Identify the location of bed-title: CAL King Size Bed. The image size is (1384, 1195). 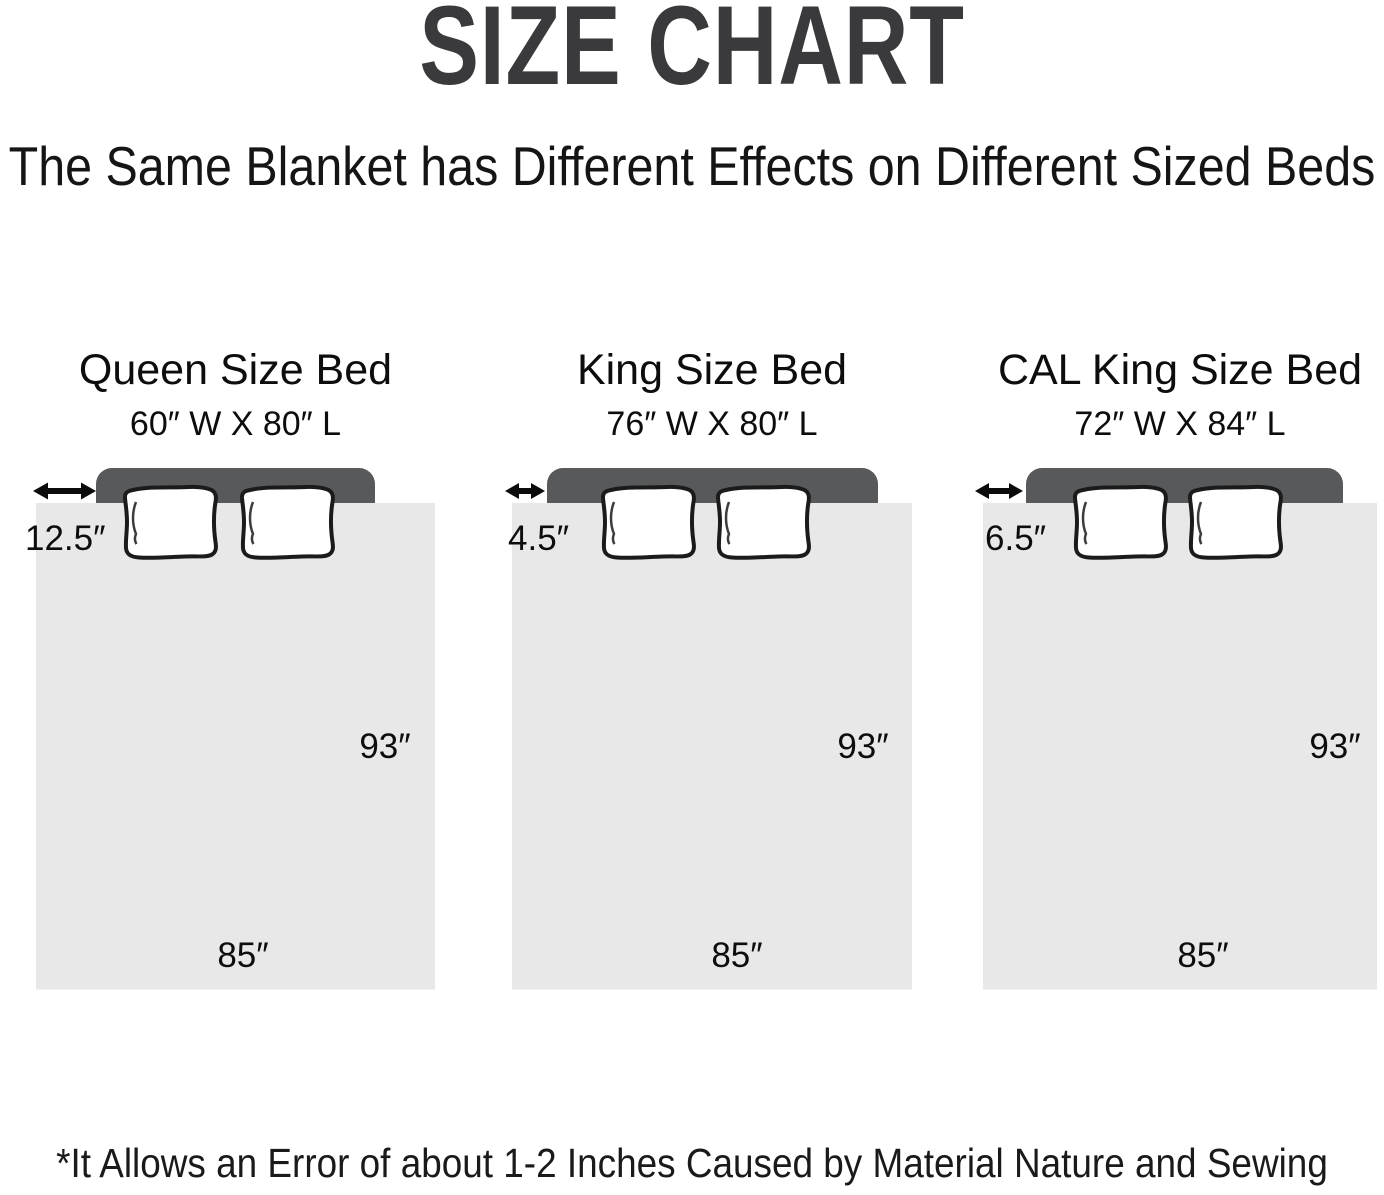
(1180, 370).